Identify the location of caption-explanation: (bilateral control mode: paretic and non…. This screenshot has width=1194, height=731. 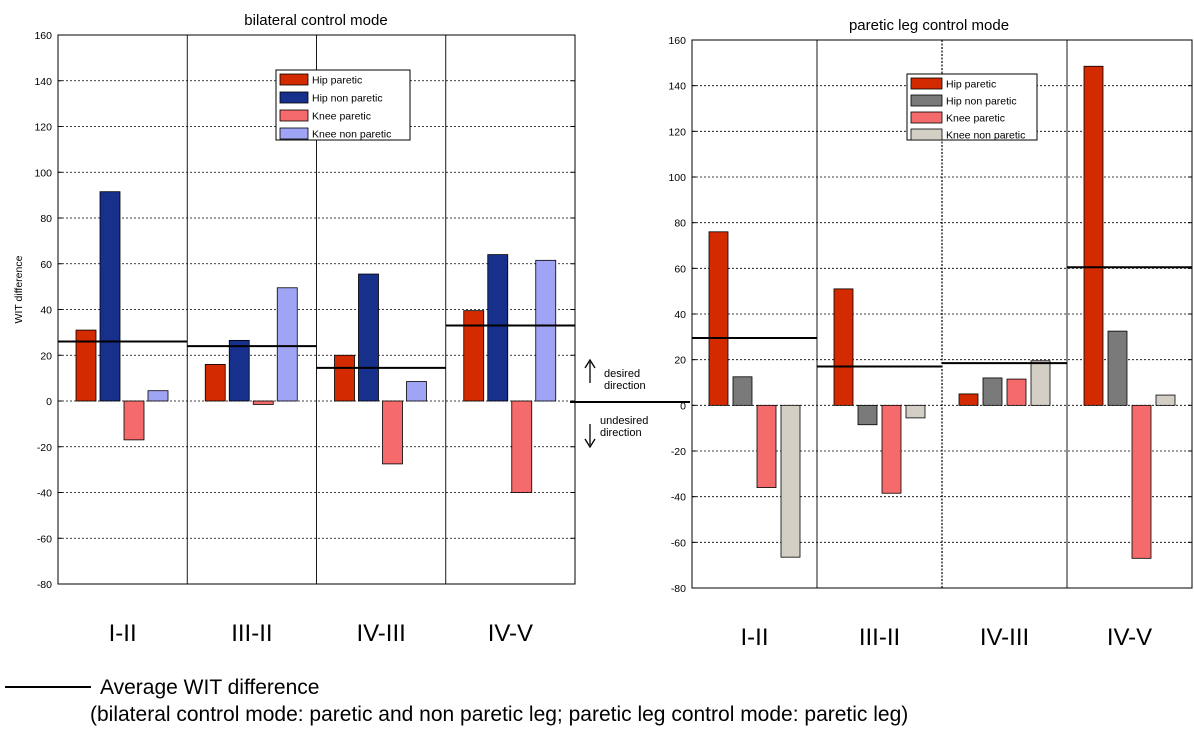
(499, 714).